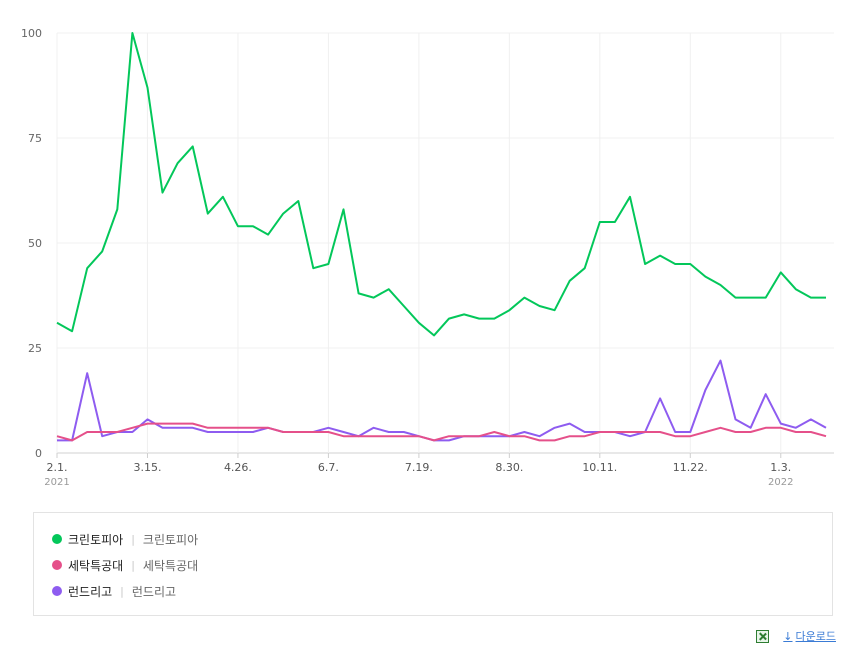 The height and width of the screenshot is (672, 868). What do you see at coordinates (147, 467) in the screenshot?
I see `x-tick-label: 3.15.` at bounding box center [147, 467].